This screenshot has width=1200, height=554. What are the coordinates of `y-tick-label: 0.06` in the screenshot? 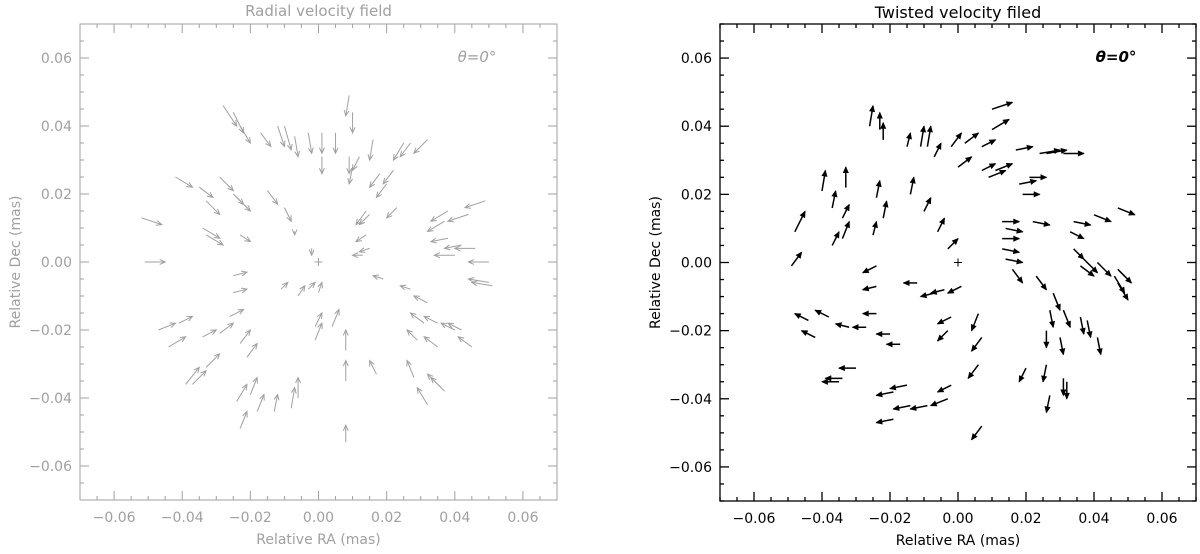 It's located at (696, 59).